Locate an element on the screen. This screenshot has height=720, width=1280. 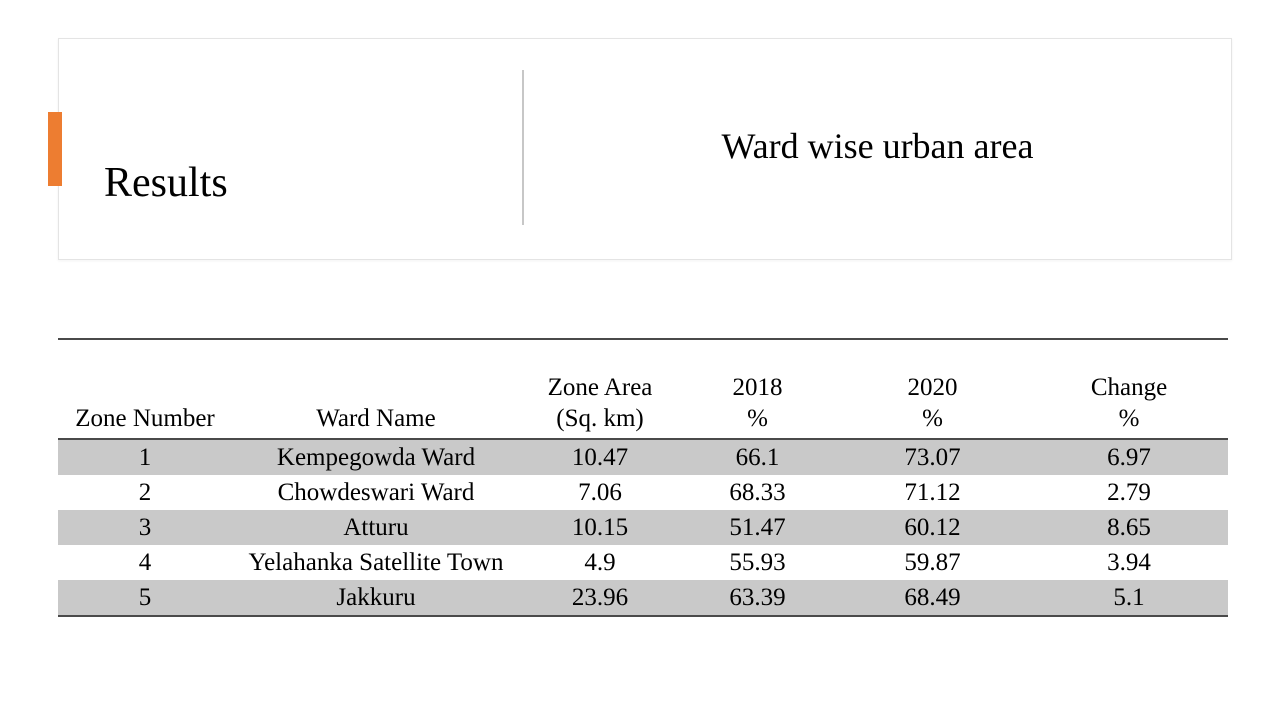
cell-change-pct: 2.79 is located at coordinates (1129, 492).